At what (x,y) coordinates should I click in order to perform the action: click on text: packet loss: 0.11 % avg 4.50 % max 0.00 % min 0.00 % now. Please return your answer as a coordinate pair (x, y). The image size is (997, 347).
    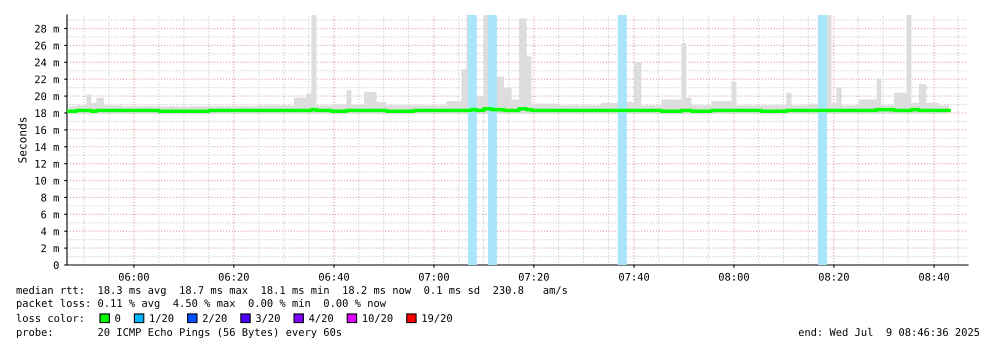
    Looking at the image, I should click on (201, 304).